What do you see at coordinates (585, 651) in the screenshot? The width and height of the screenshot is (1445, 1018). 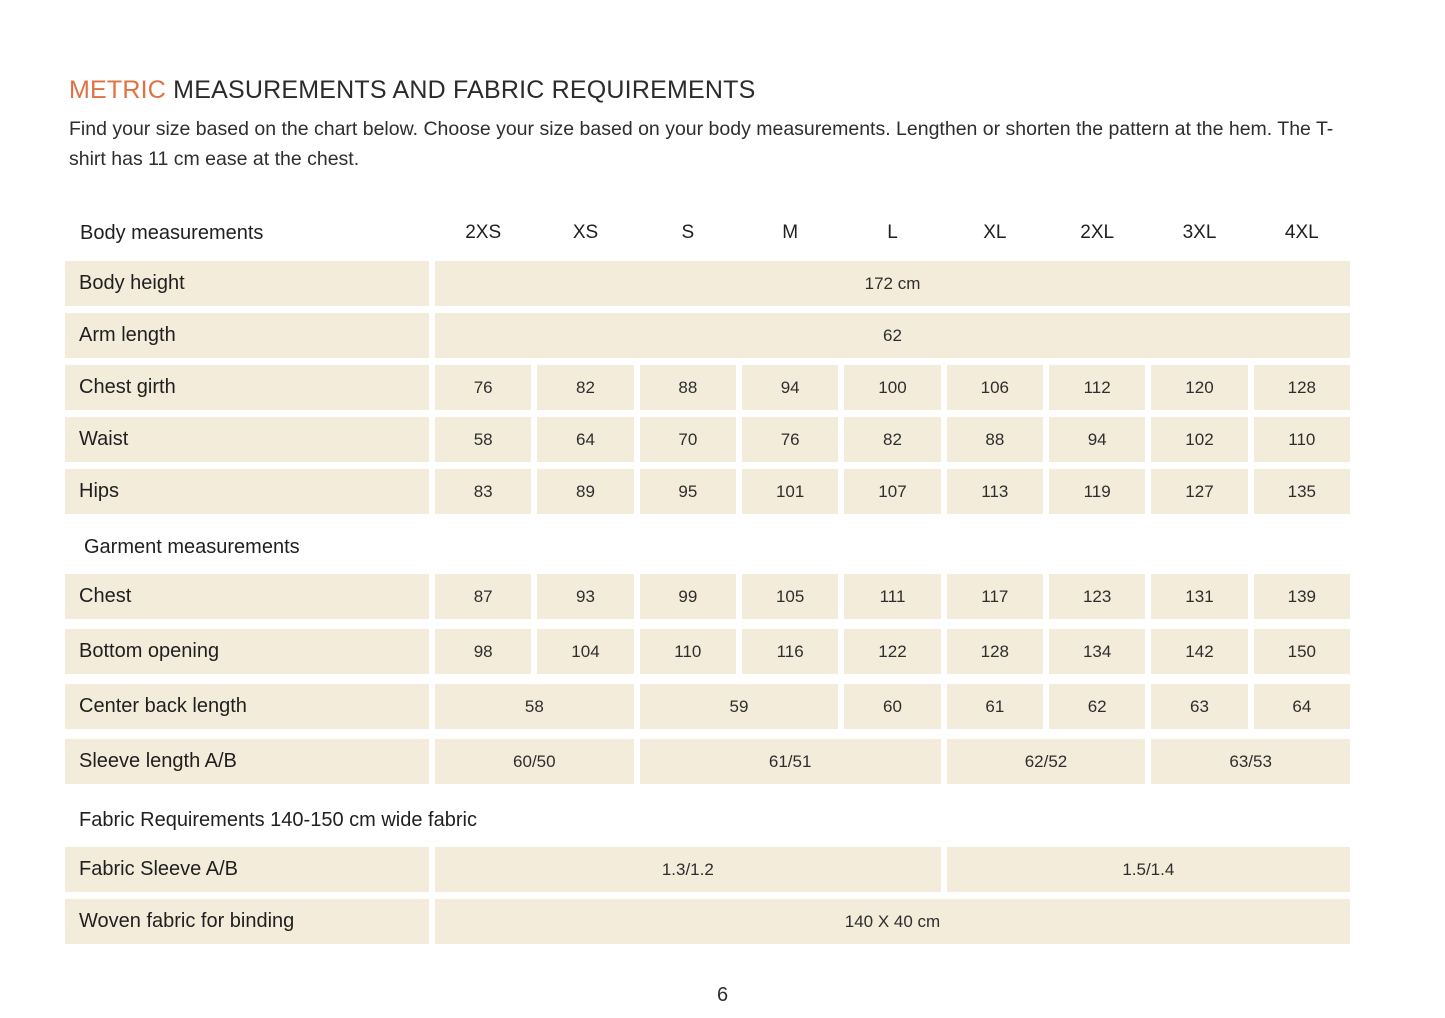 I see `cell-value: 104` at bounding box center [585, 651].